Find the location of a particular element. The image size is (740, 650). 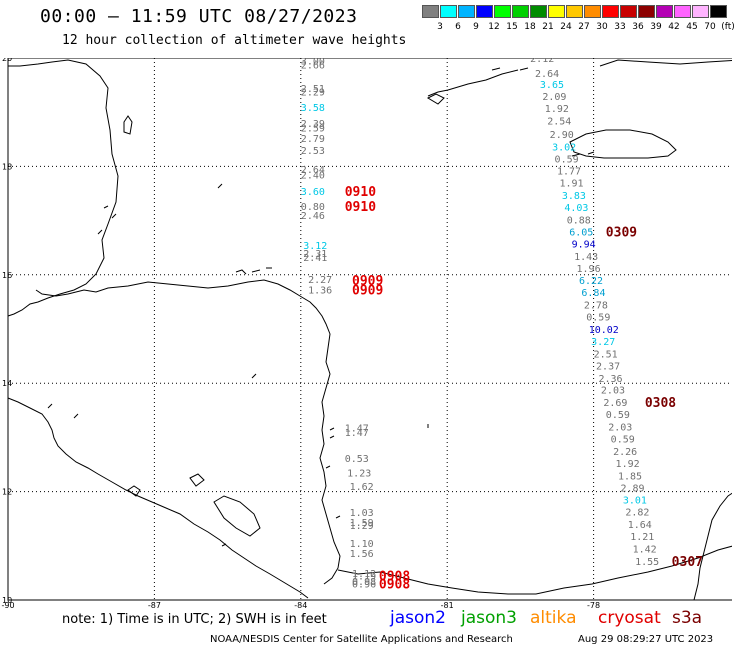

pass-time-label: 0908 is located at coordinates (394, 585).